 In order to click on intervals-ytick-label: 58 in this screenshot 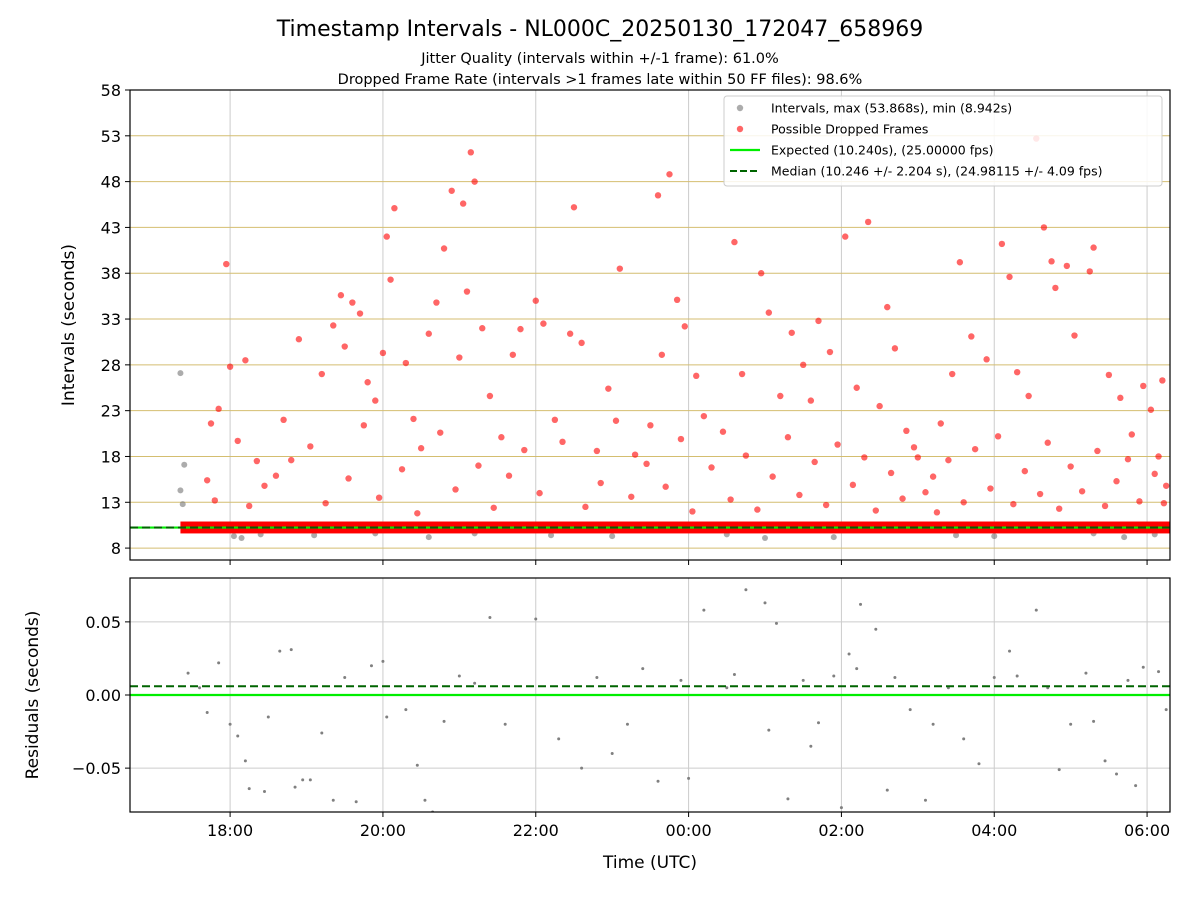, I will do `click(111, 90)`.